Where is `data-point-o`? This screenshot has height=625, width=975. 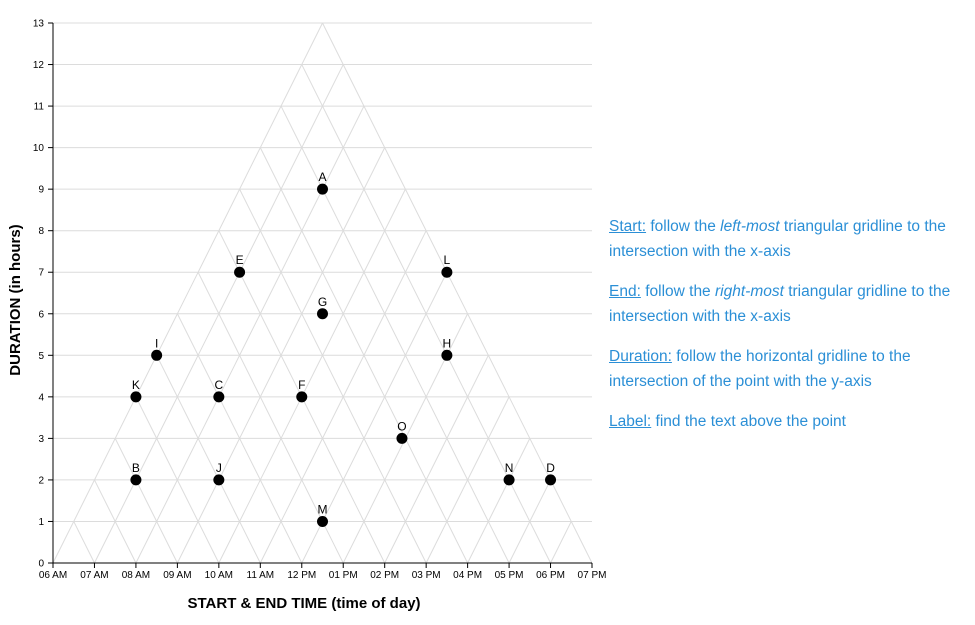
data-point-o is located at coordinates (402, 438).